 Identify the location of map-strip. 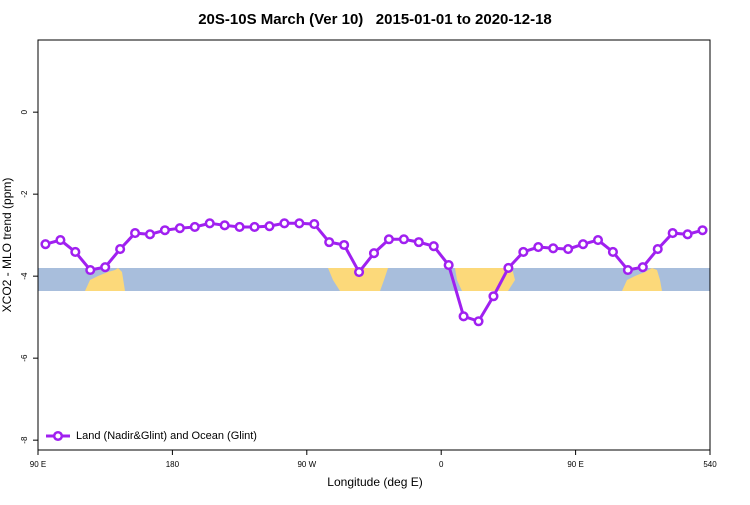
(374, 279).